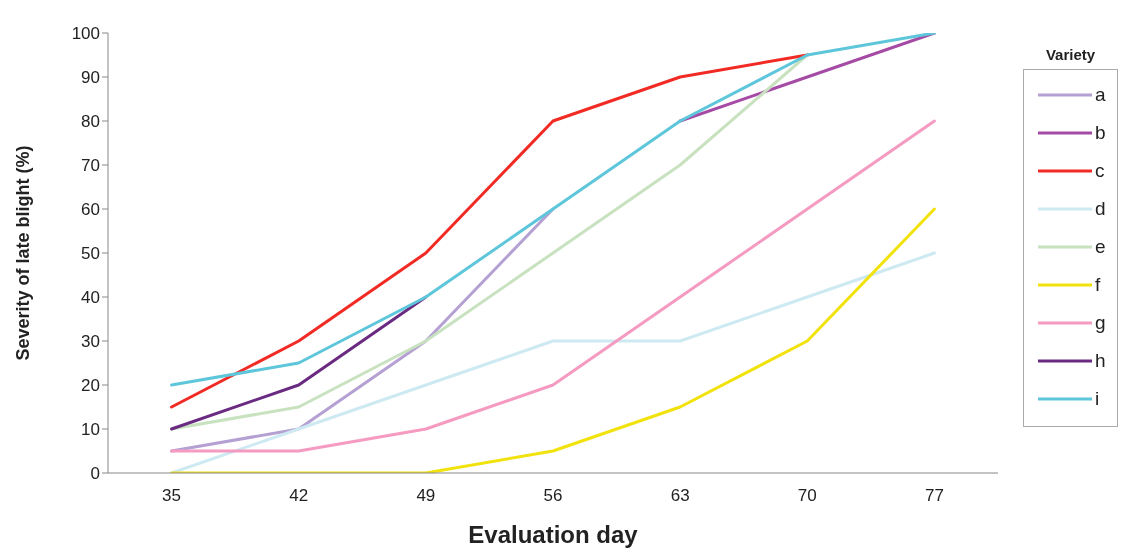 Image resolution: width=1129 pixels, height=557 pixels. I want to click on x-tick-label: 35, so click(172, 496).